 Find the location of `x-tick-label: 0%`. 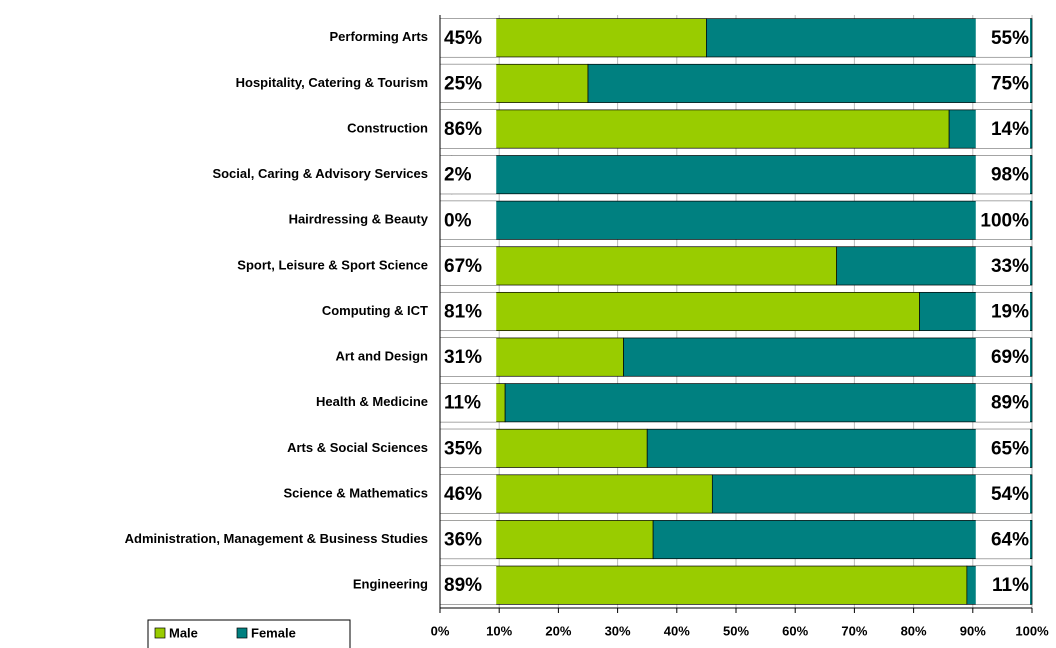

x-tick-label: 0% is located at coordinates (440, 630).